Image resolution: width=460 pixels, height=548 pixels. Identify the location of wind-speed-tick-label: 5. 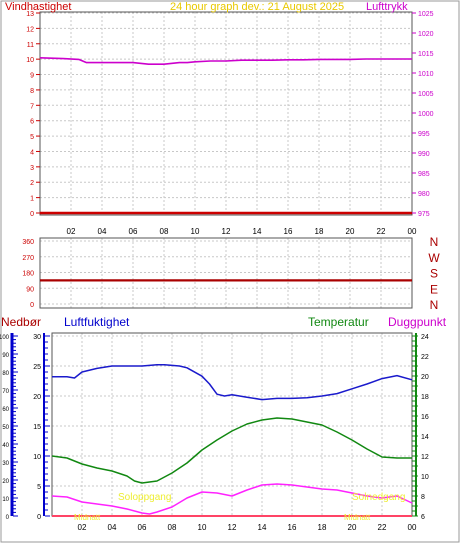
(32, 137).